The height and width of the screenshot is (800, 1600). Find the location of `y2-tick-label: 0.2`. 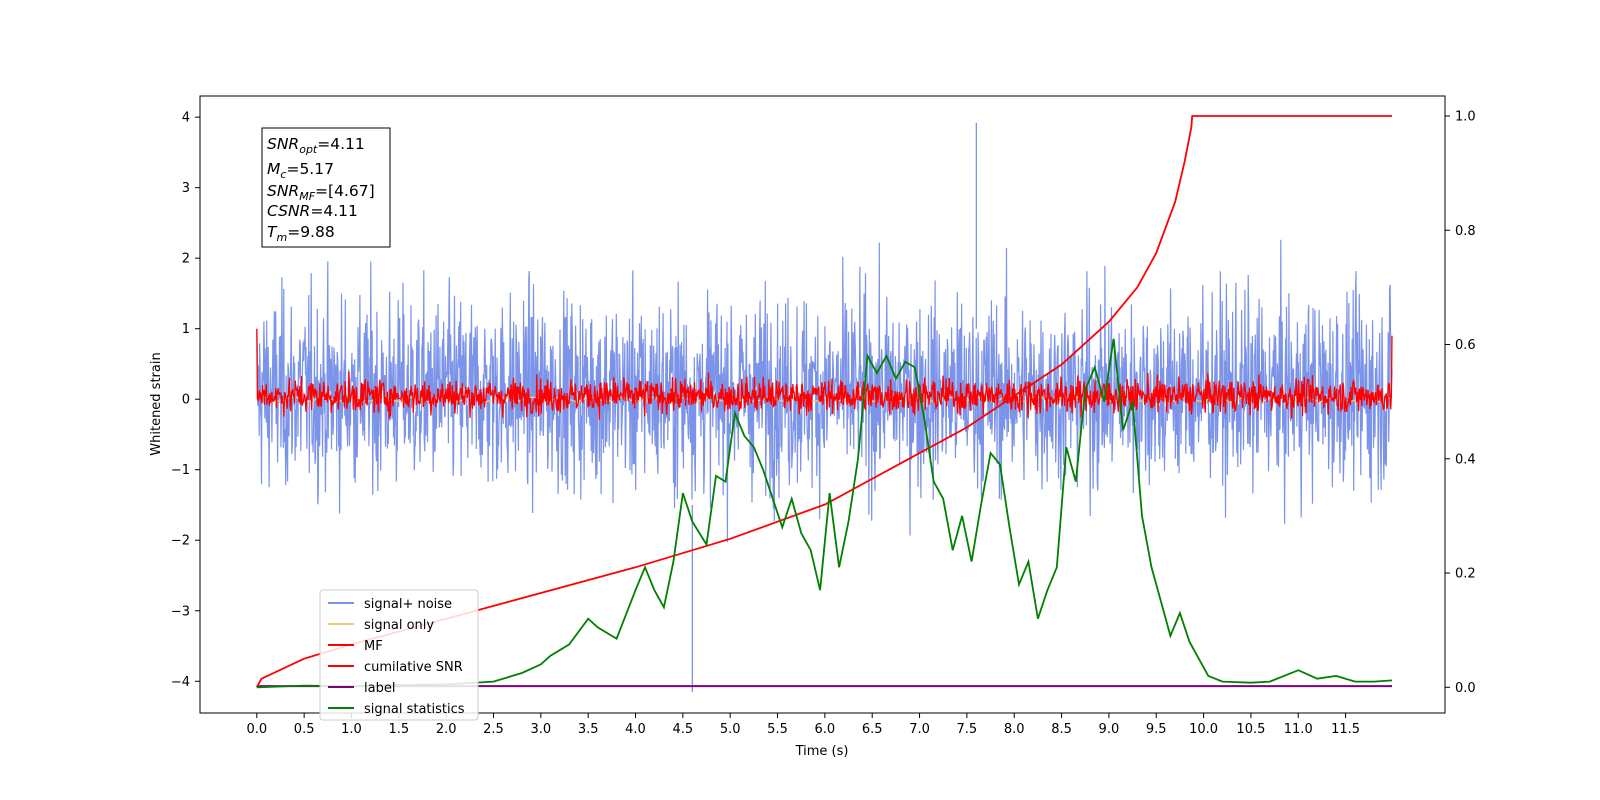

y2-tick-label: 0.2 is located at coordinates (1465, 574).